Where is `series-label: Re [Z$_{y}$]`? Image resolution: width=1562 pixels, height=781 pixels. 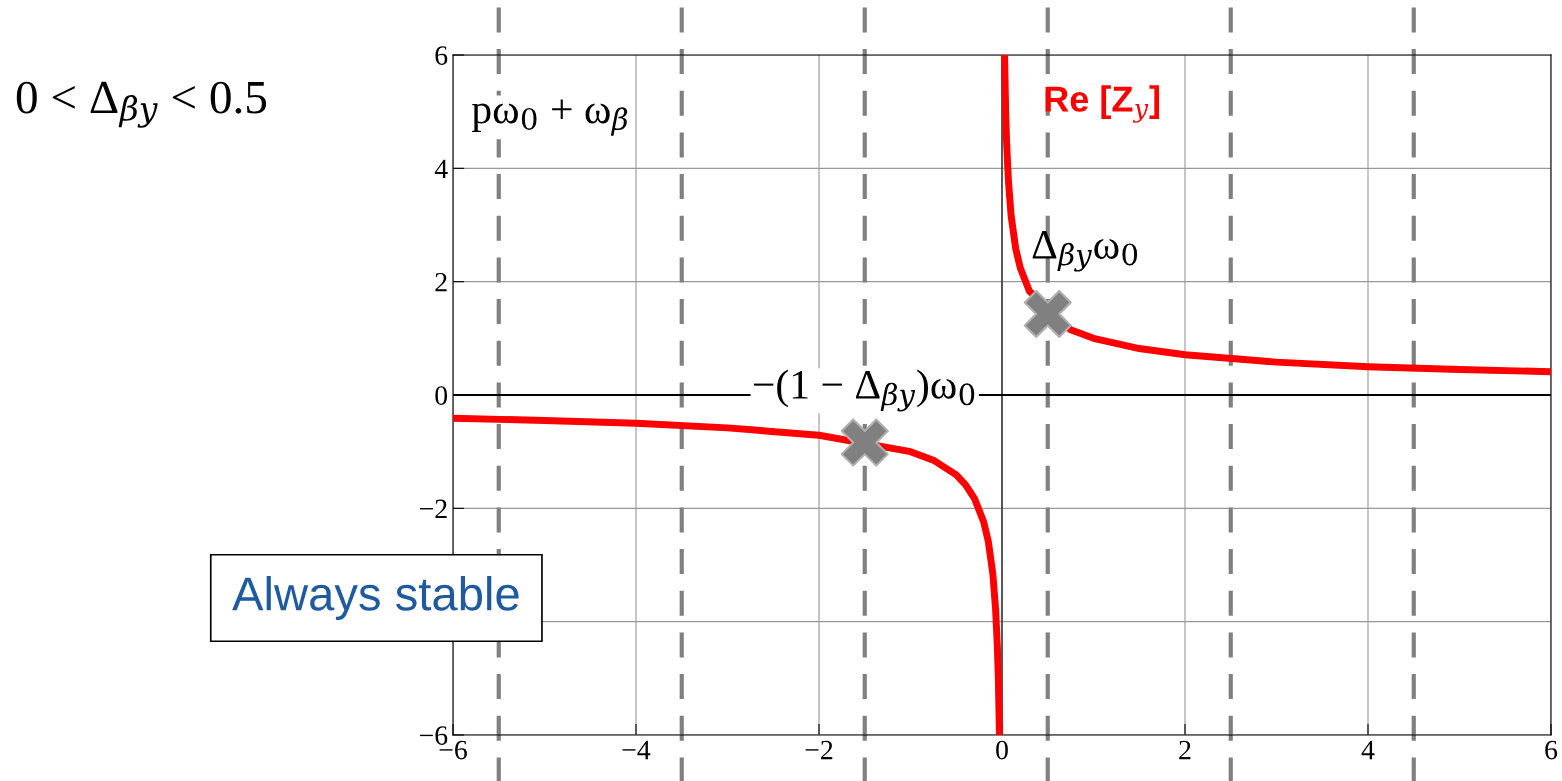 series-label: Re [Z$_{y}$] is located at coordinates (1102, 104).